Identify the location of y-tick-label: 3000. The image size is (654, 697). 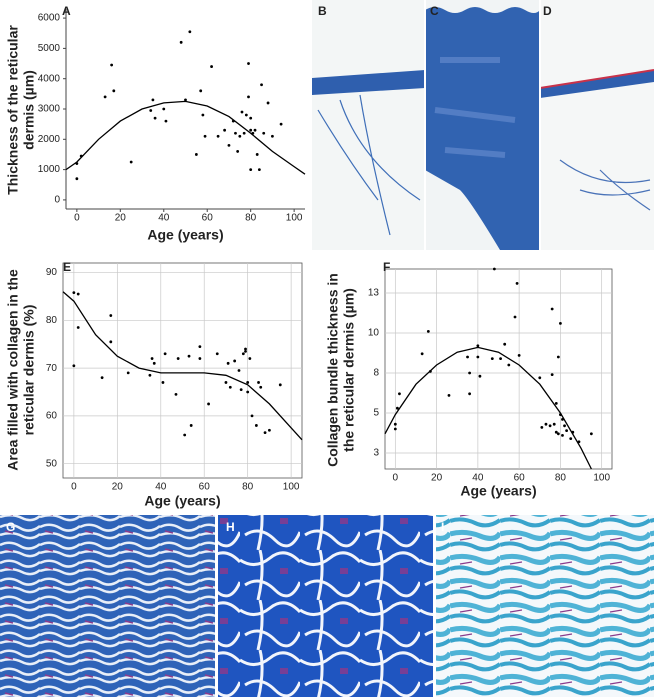
(49, 109).